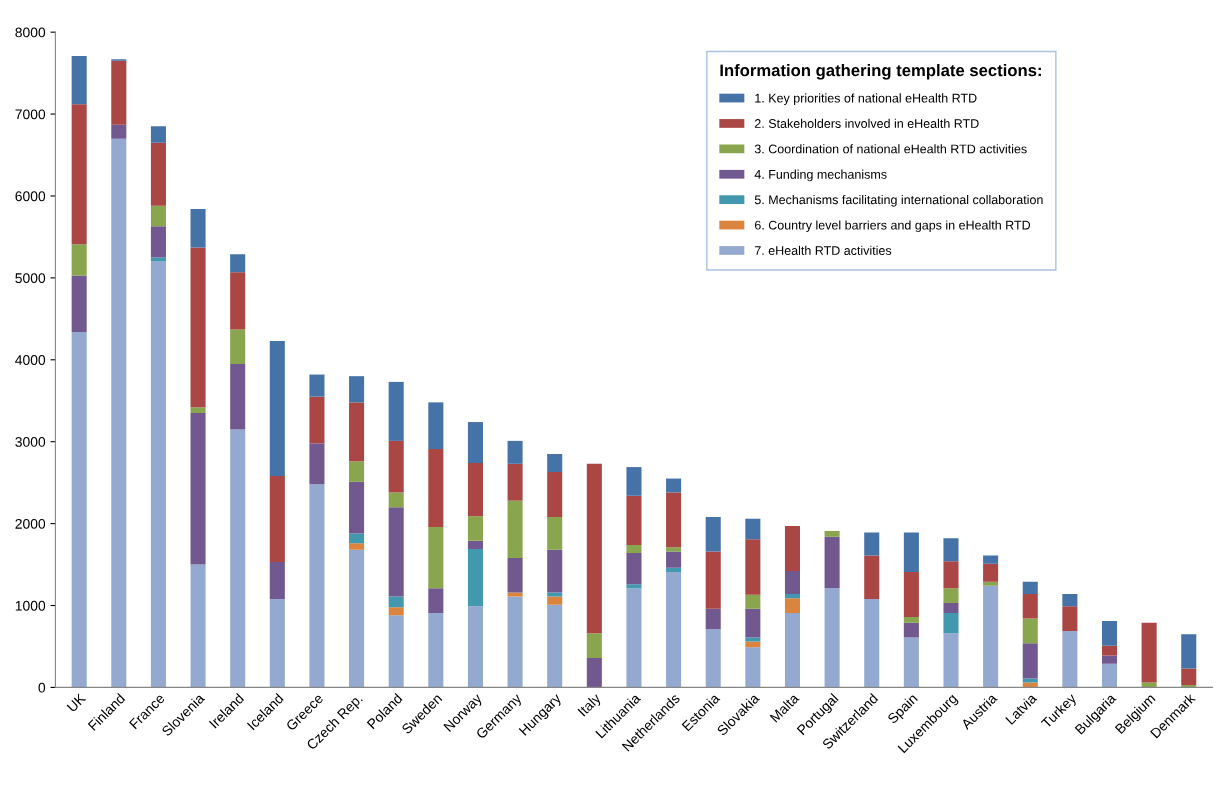  Describe the element at coordinates (30, 605) in the screenshot. I see `y-tick-label: 1000` at that location.